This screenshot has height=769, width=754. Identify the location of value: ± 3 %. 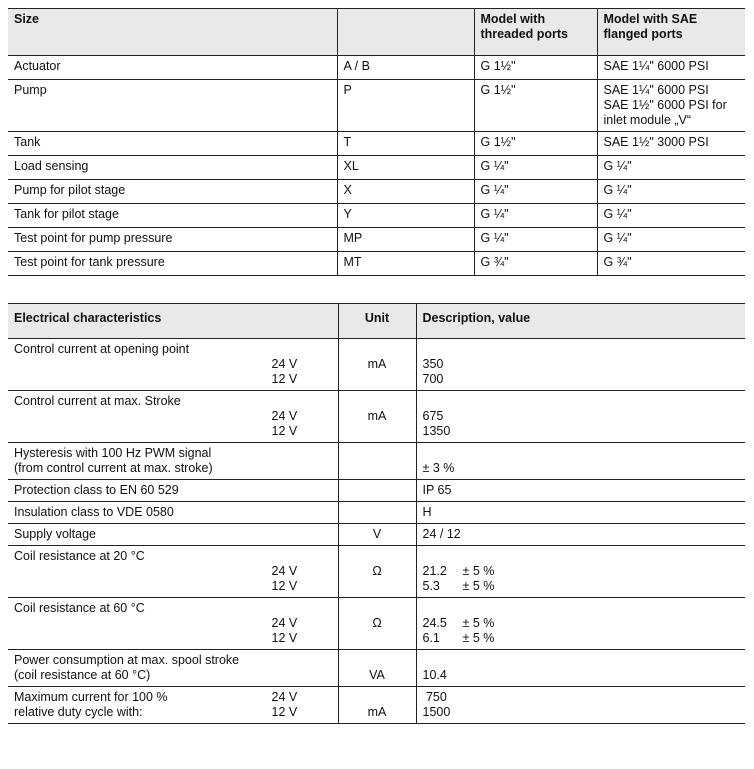
(438, 468).